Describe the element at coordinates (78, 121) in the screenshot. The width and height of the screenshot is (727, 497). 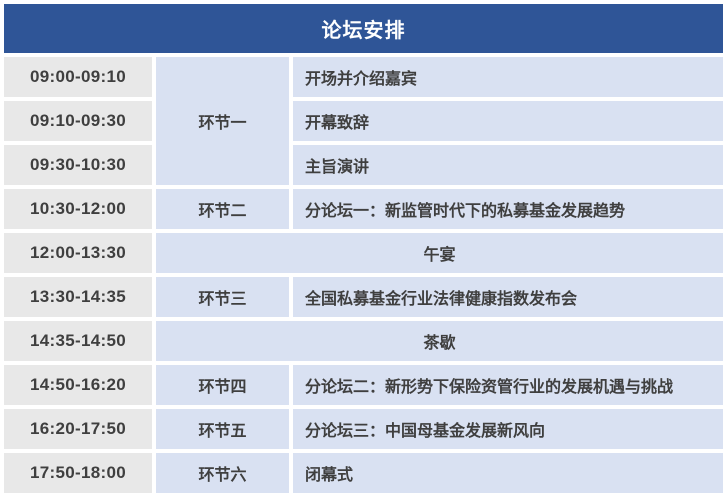
I see `time-cell: 09:10-09:30` at that location.